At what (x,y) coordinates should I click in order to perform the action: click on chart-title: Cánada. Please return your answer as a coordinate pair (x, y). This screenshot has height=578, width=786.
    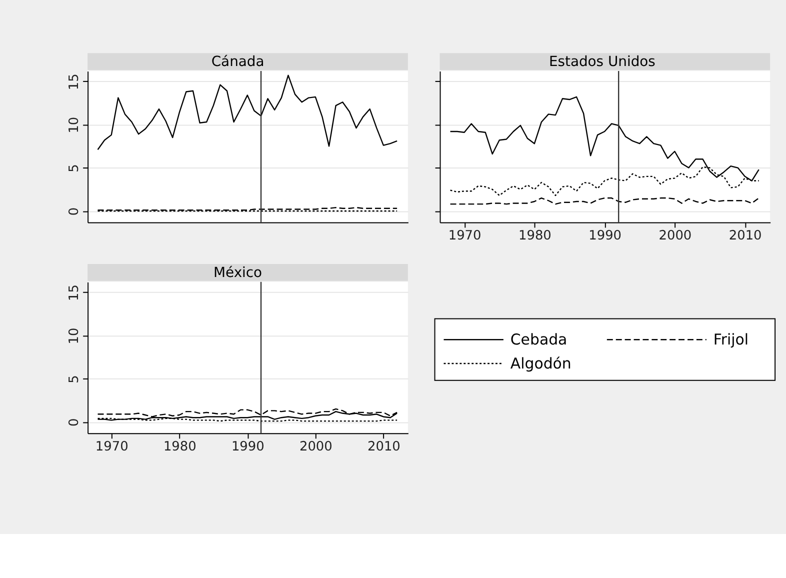
    Looking at the image, I should click on (237, 62).